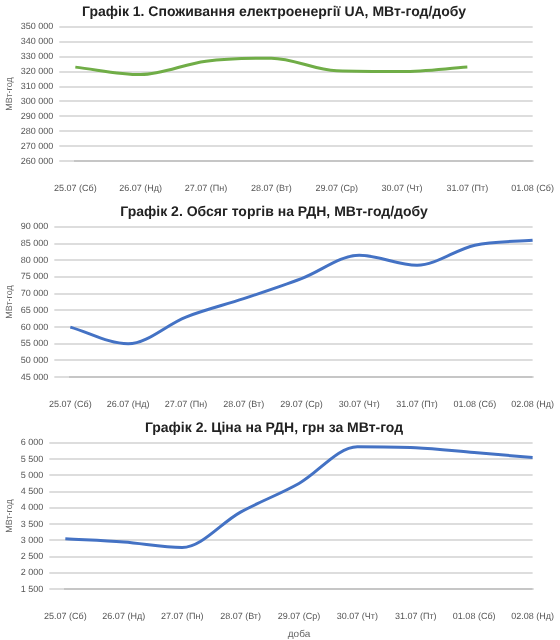 This screenshot has width=560, height=640. Describe the element at coordinates (271, 66) in the screenshot. I see `line-series` at that location.